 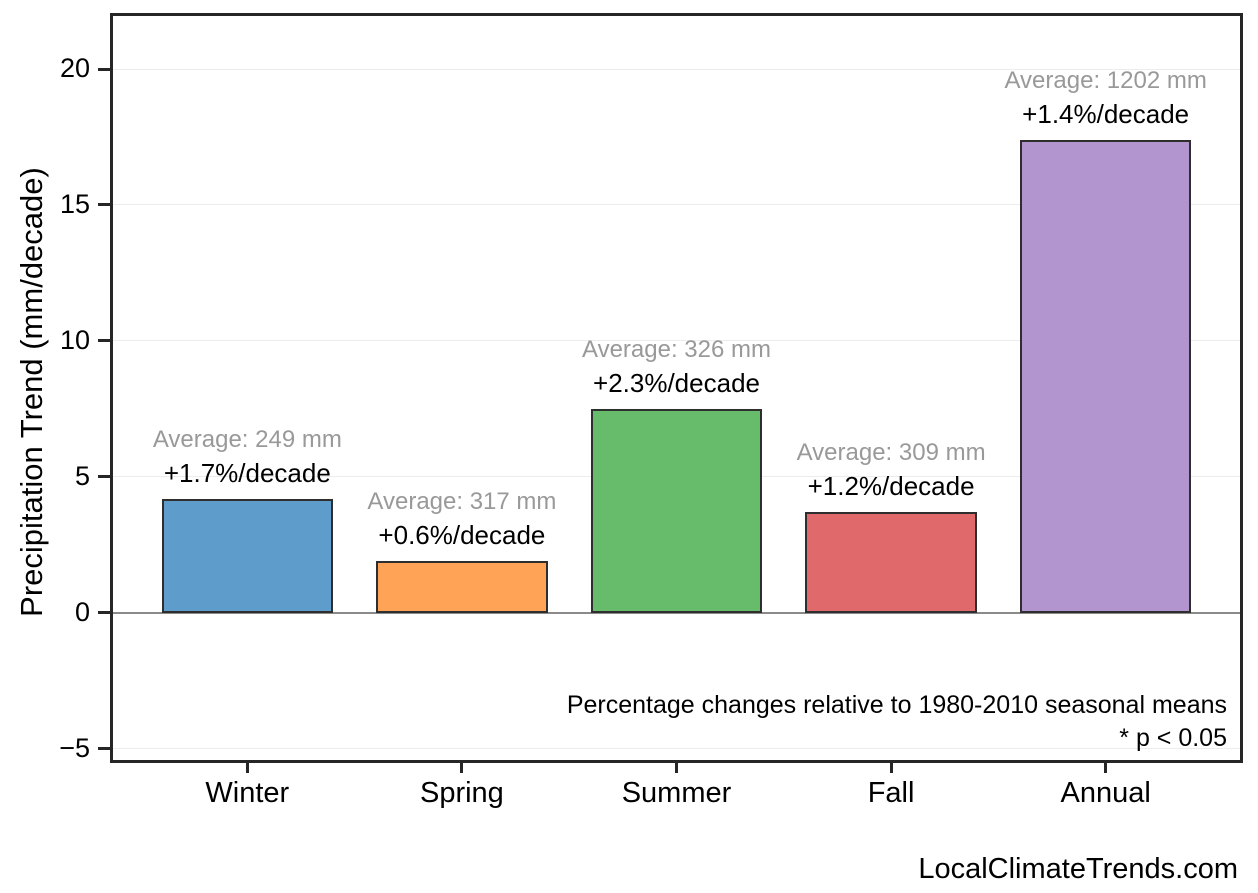 What do you see at coordinates (676, 349) in the screenshot?
I see `average-label: Average: 326 mm` at bounding box center [676, 349].